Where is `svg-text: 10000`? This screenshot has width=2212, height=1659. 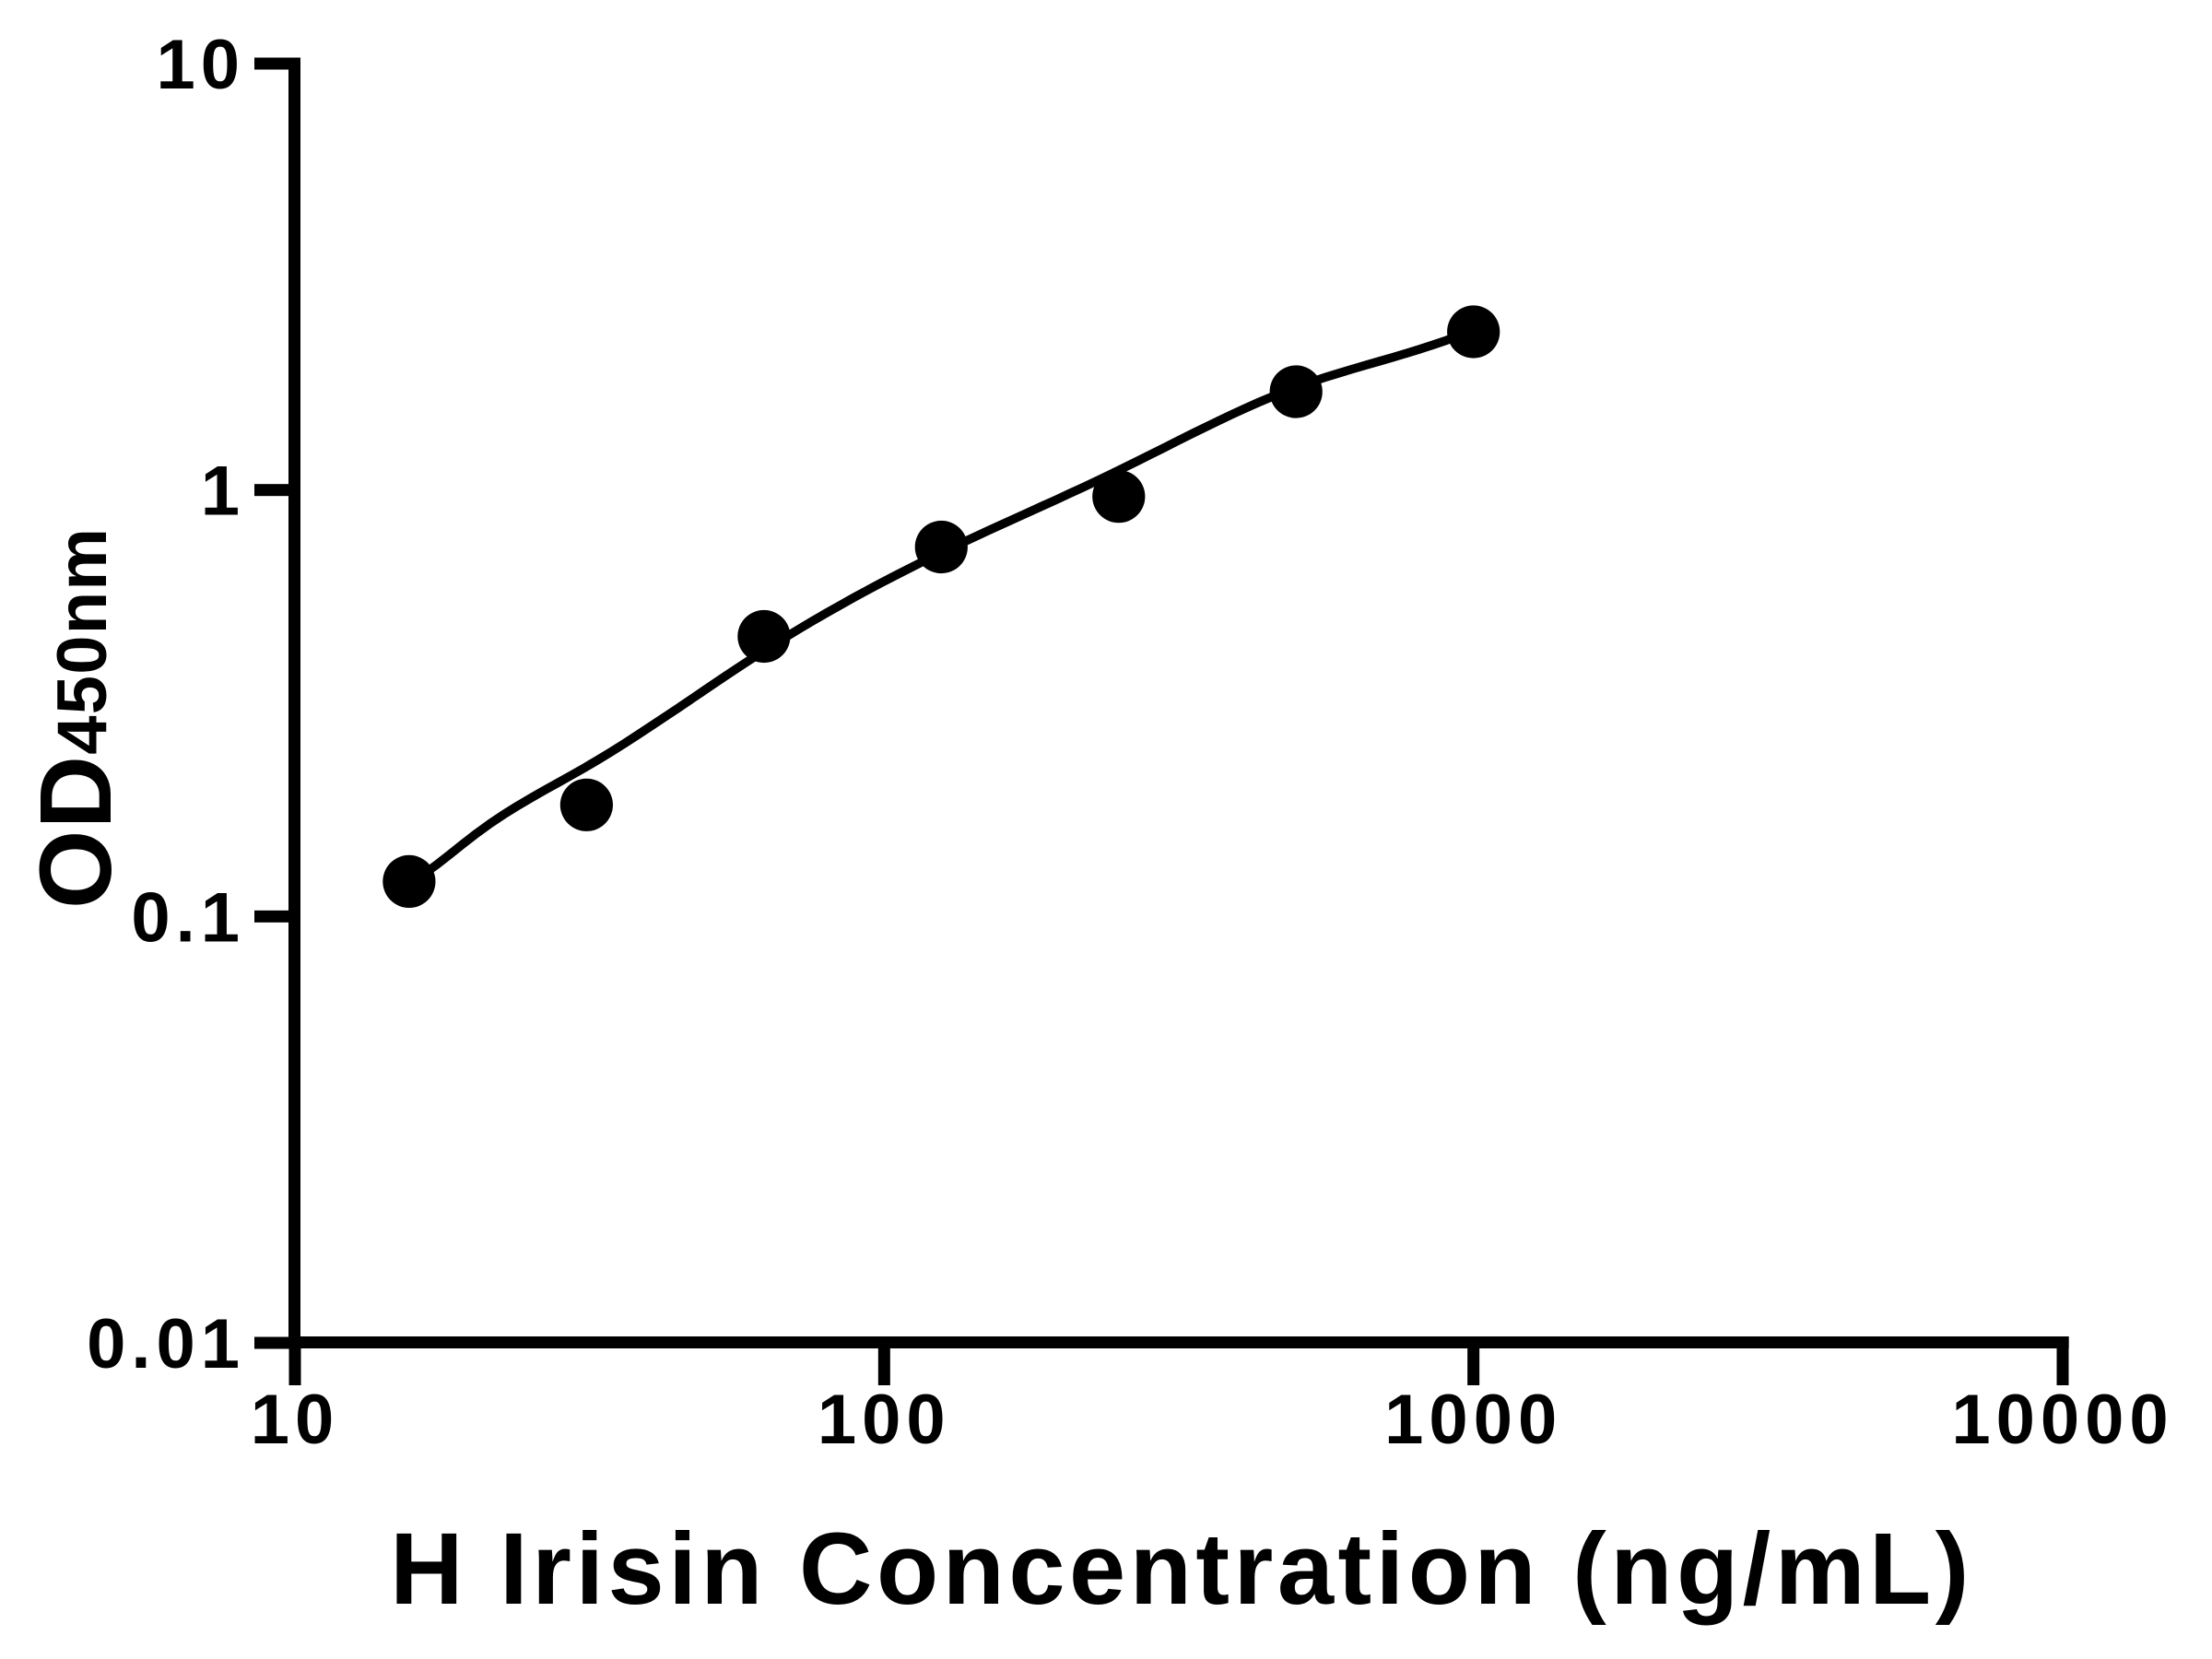
svg-text: 10000 is located at coordinates (2062, 1420).